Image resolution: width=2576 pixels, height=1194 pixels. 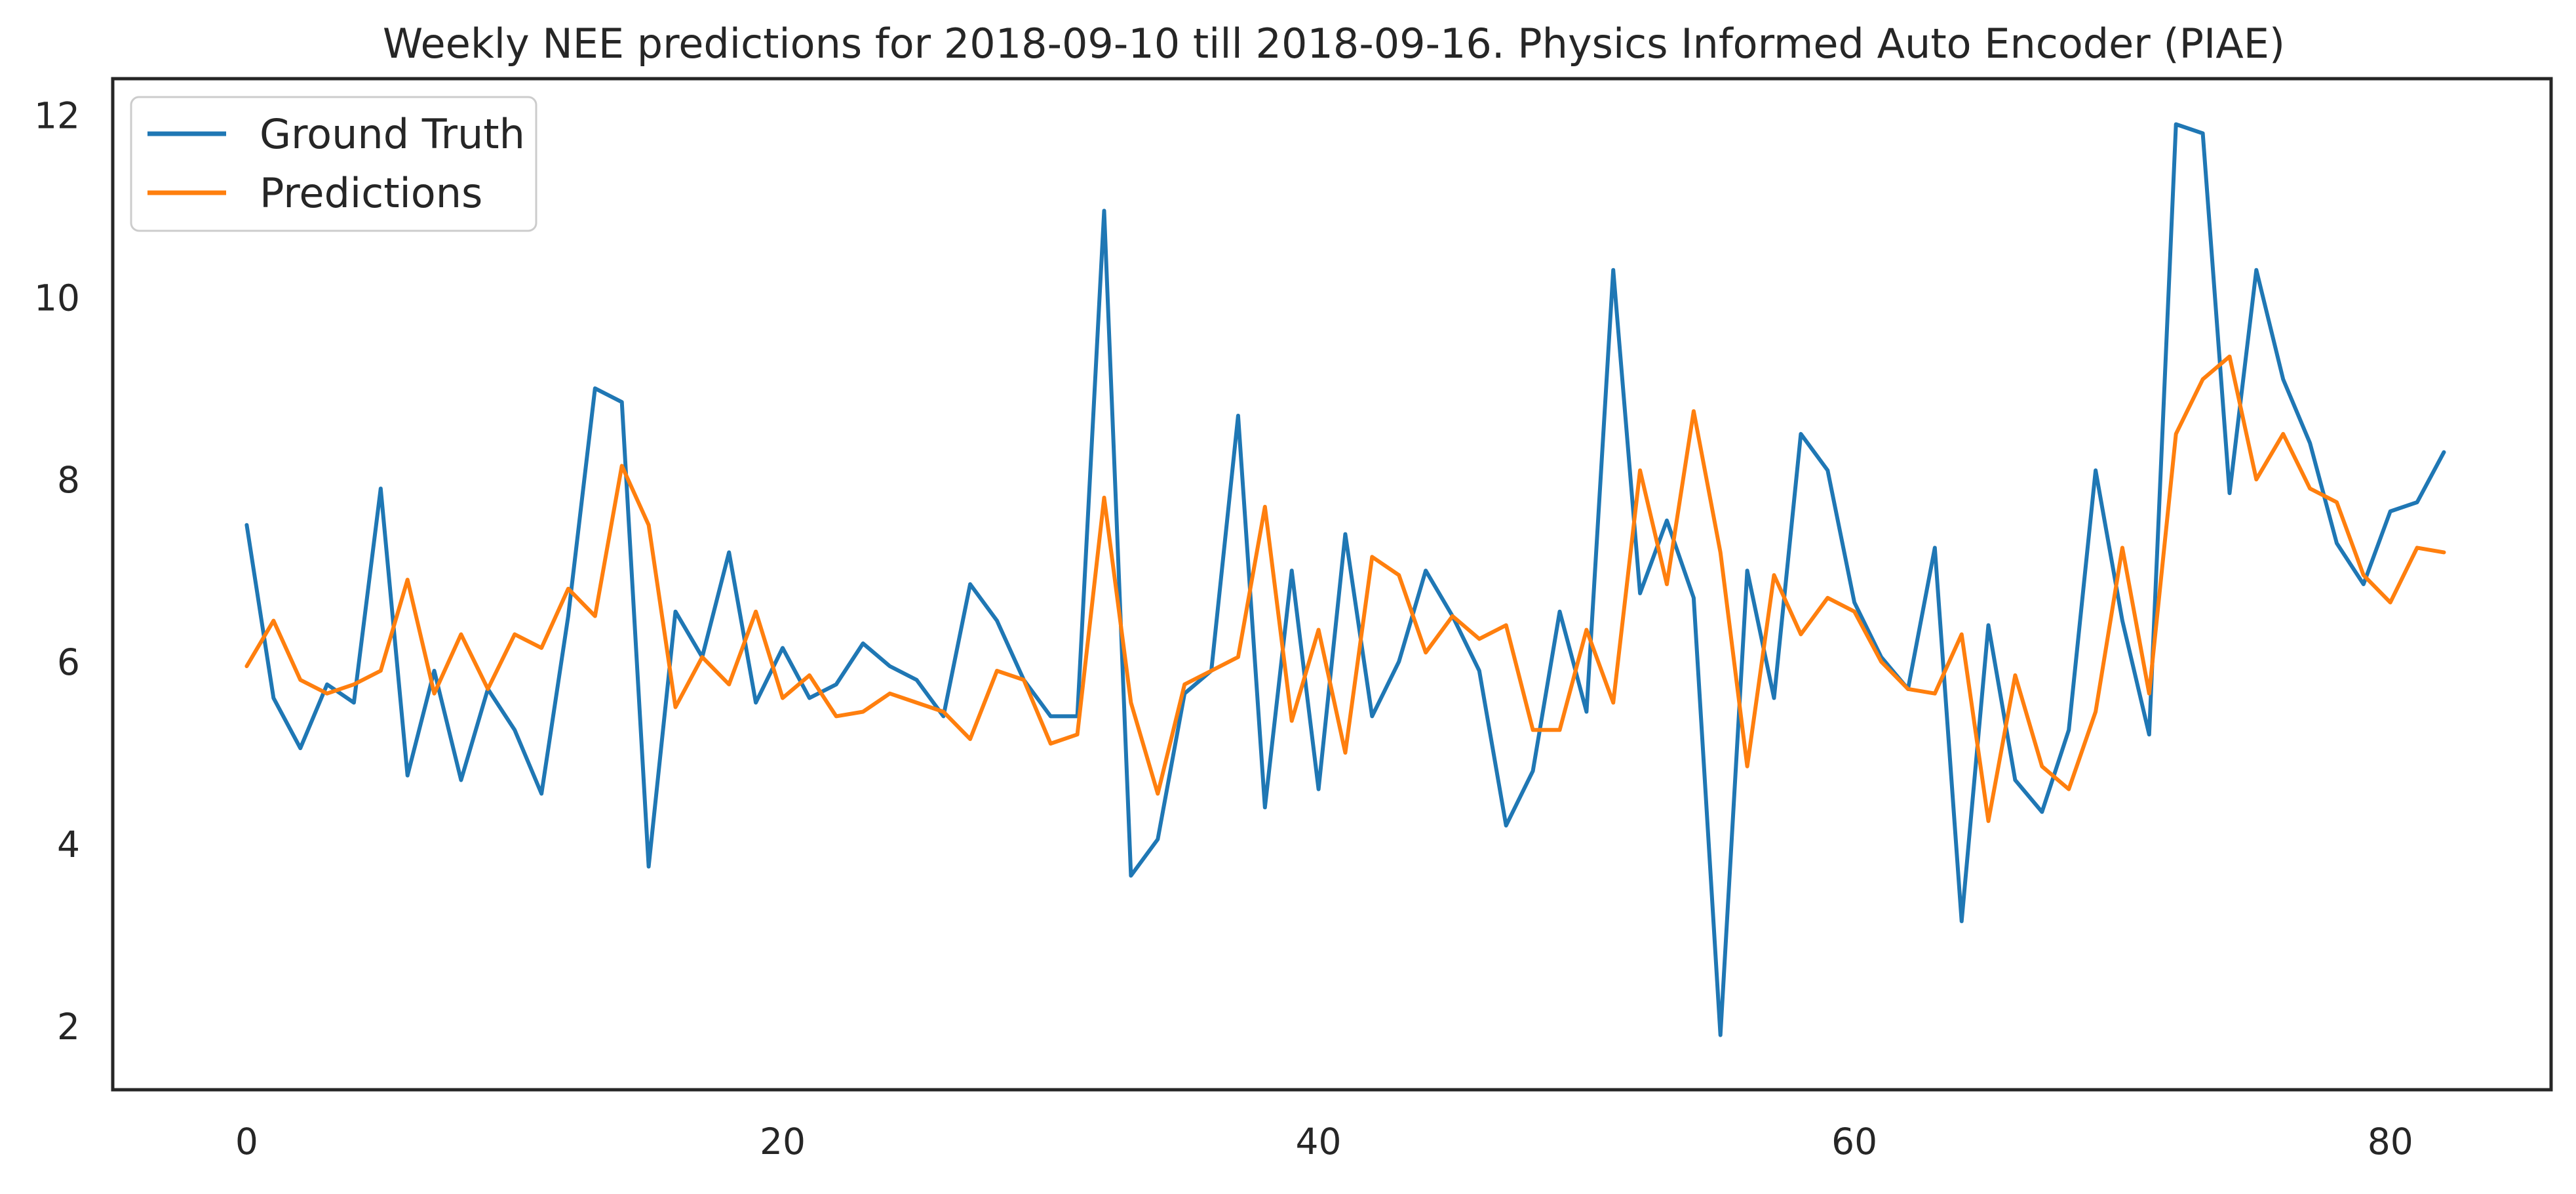 I want to click on legend-box, so click(x=333, y=164).